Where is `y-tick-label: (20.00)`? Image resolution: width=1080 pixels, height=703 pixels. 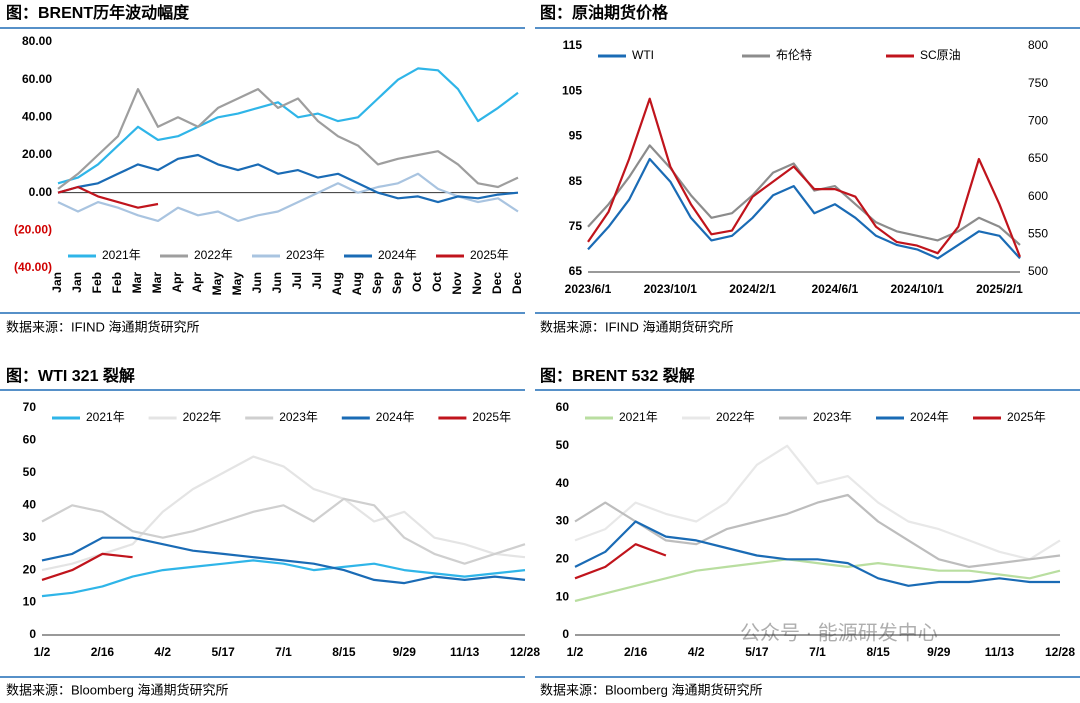 y-tick-label: (20.00) is located at coordinates (33, 230).